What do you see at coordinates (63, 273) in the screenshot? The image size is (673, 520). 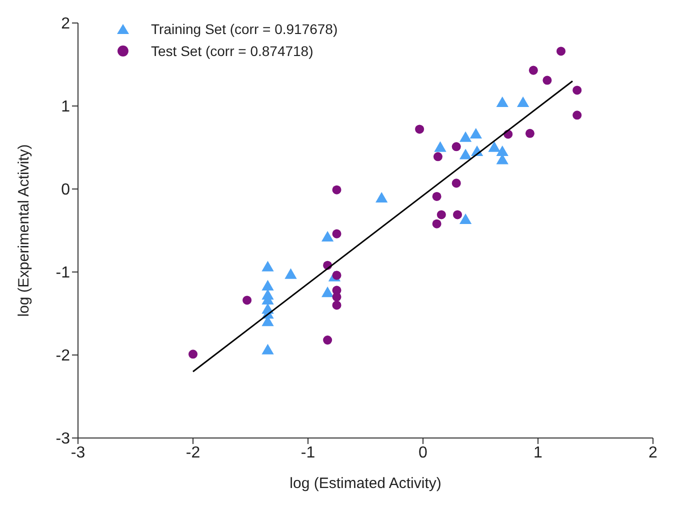 I see `y-tick-label: -1` at bounding box center [63, 273].